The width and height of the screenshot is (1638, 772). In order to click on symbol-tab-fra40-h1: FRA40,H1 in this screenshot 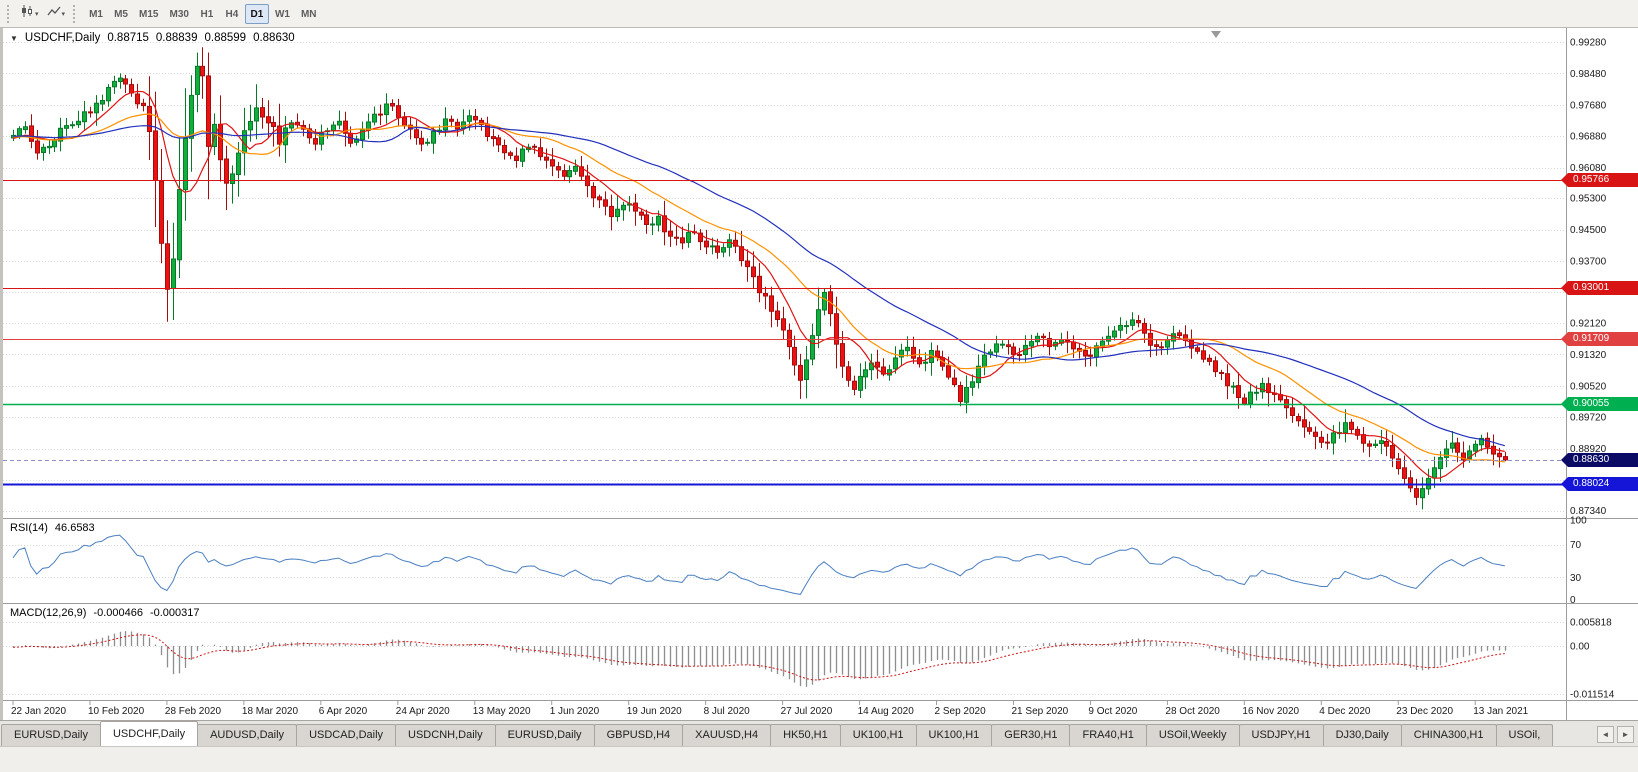, I will do `click(1108, 735)`.